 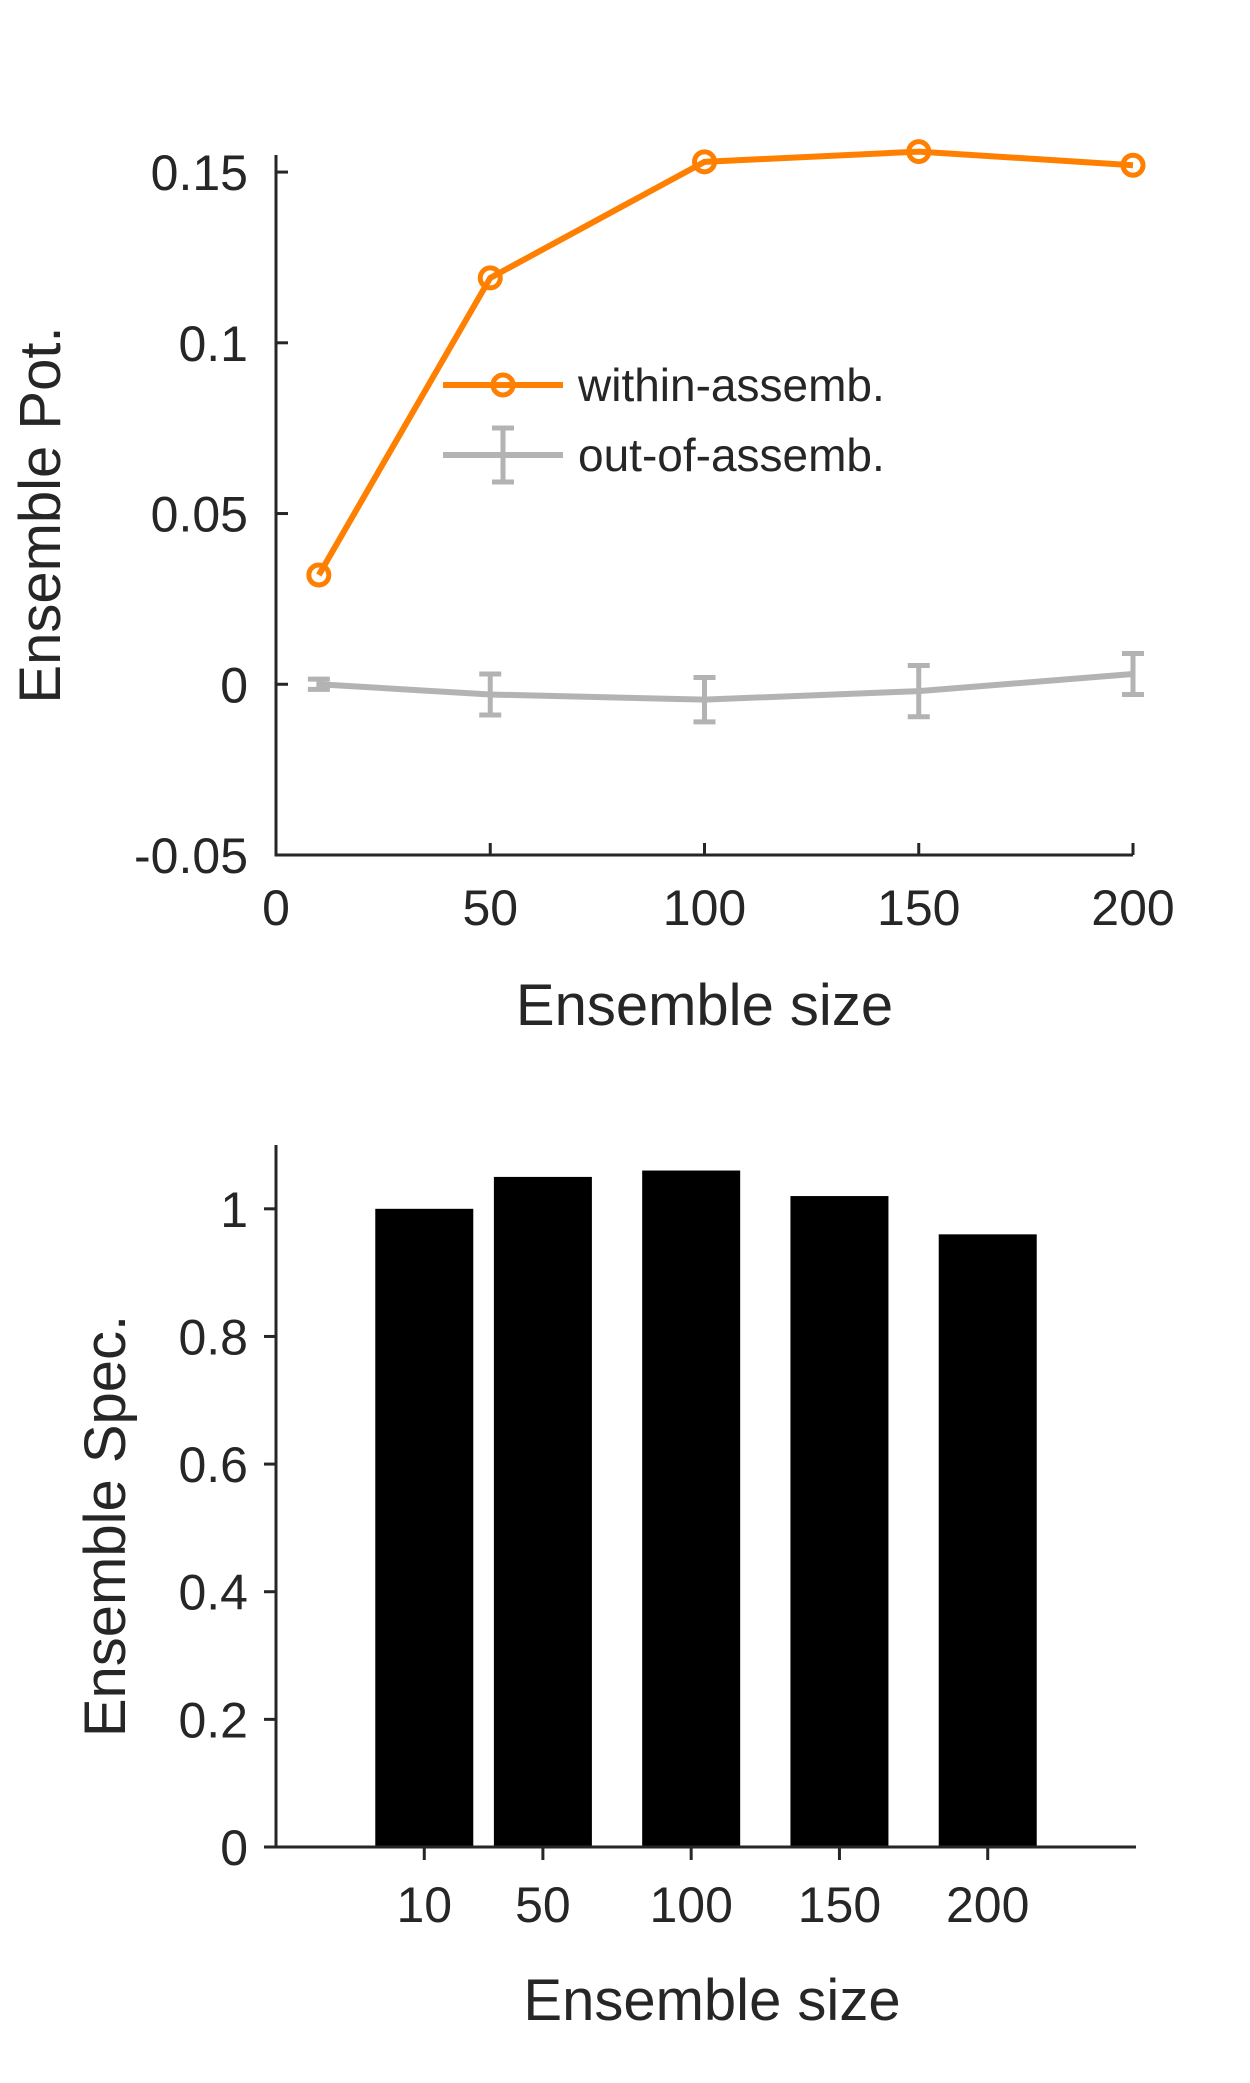 What do you see at coordinates (731, 455) in the screenshot?
I see `legend-label-out-of-assemb: out-of-assemb.` at bounding box center [731, 455].